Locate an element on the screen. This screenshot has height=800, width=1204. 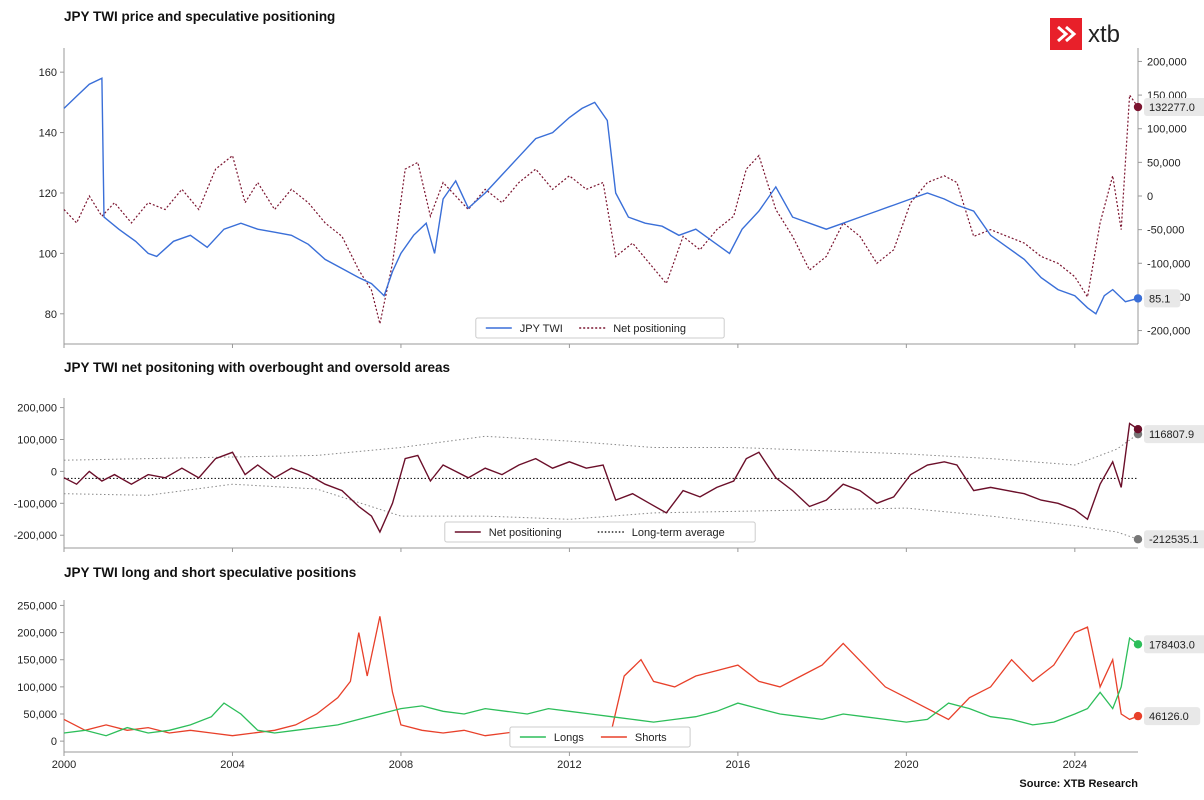
net-end-marker is located at coordinates (1138, 429).